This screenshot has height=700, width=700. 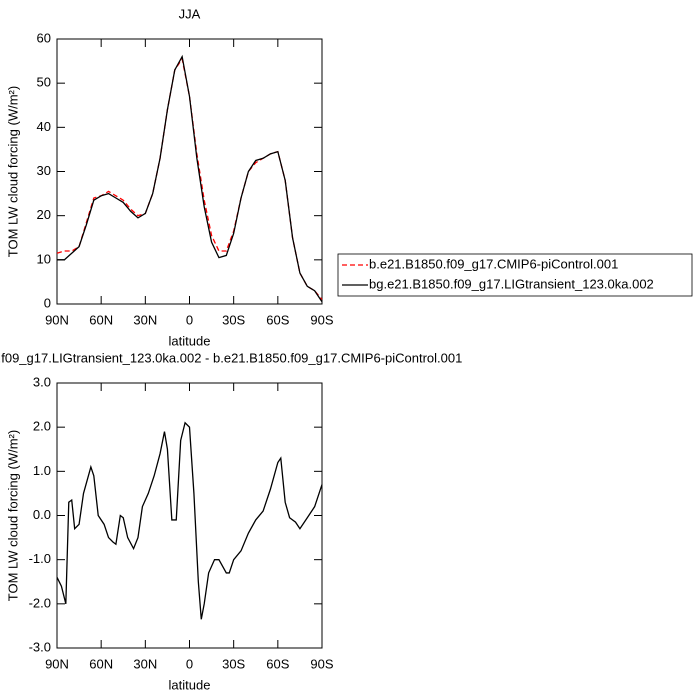 I want to click on y-tick-label: 60, so click(x=44, y=37).